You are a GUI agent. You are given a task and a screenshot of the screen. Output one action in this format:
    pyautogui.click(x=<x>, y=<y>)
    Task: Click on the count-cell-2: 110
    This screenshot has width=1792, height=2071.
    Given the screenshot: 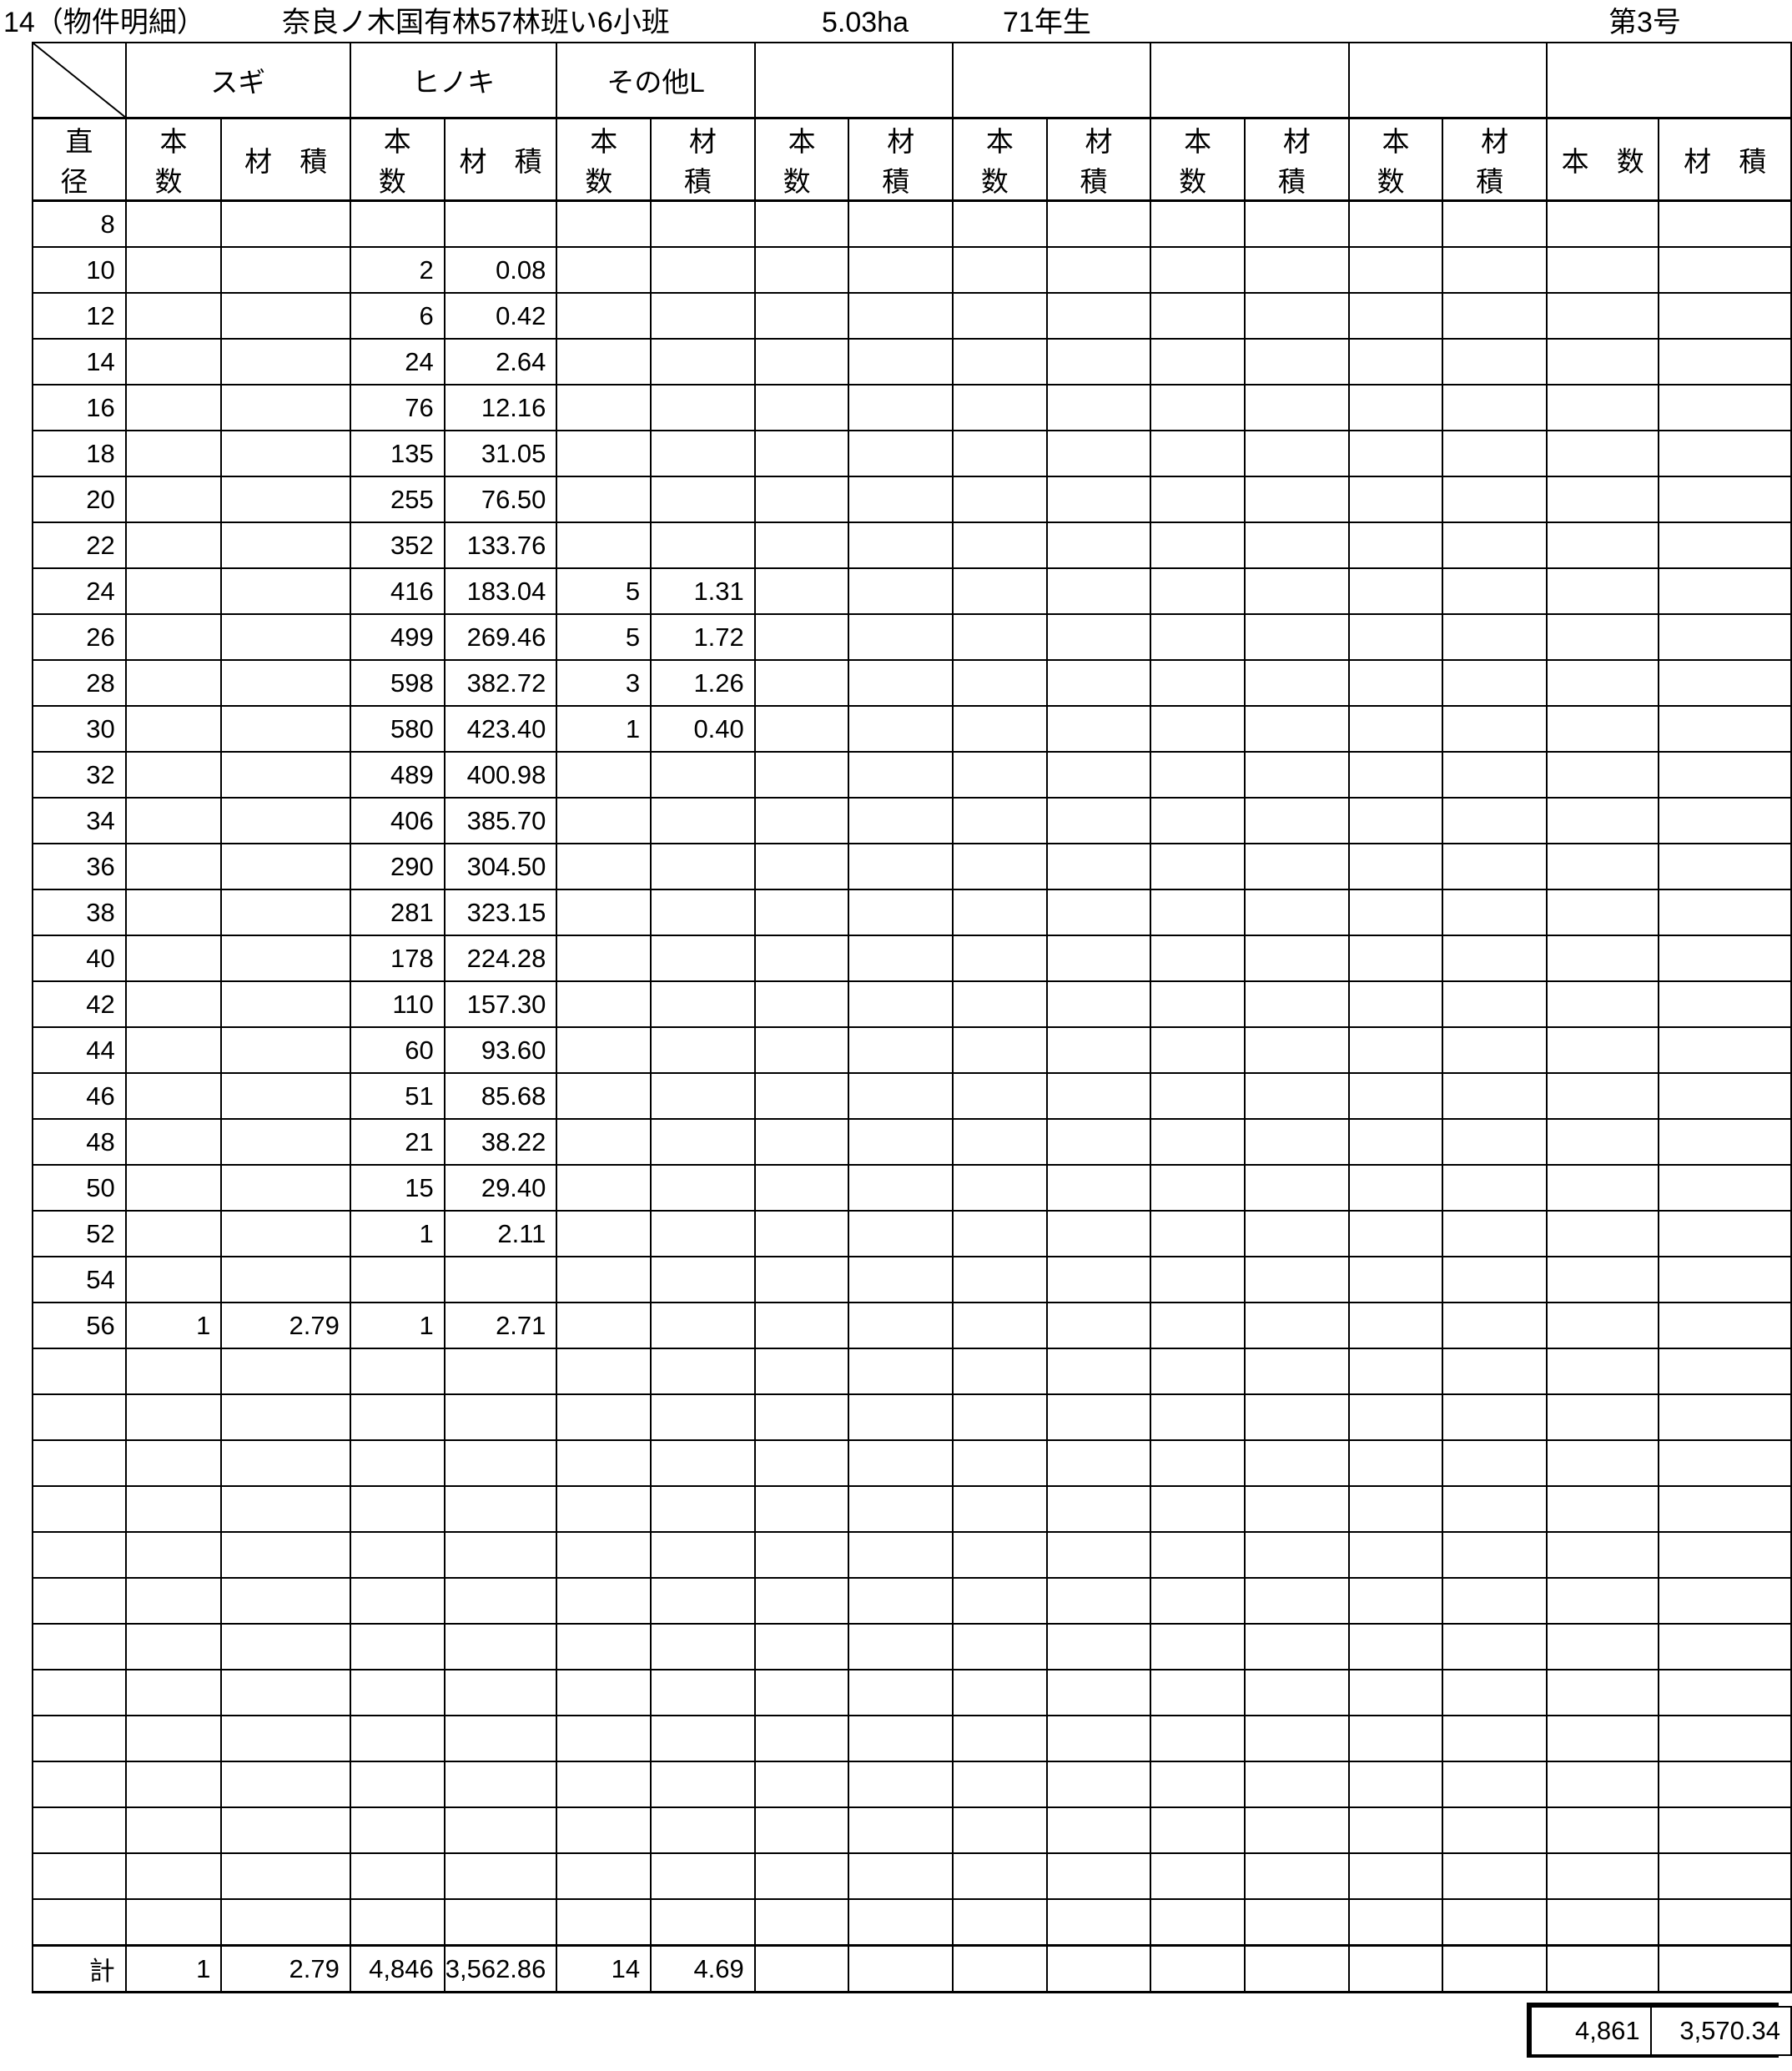 What is the action you would take?
    pyautogui.click(x=397, y=1004)
    